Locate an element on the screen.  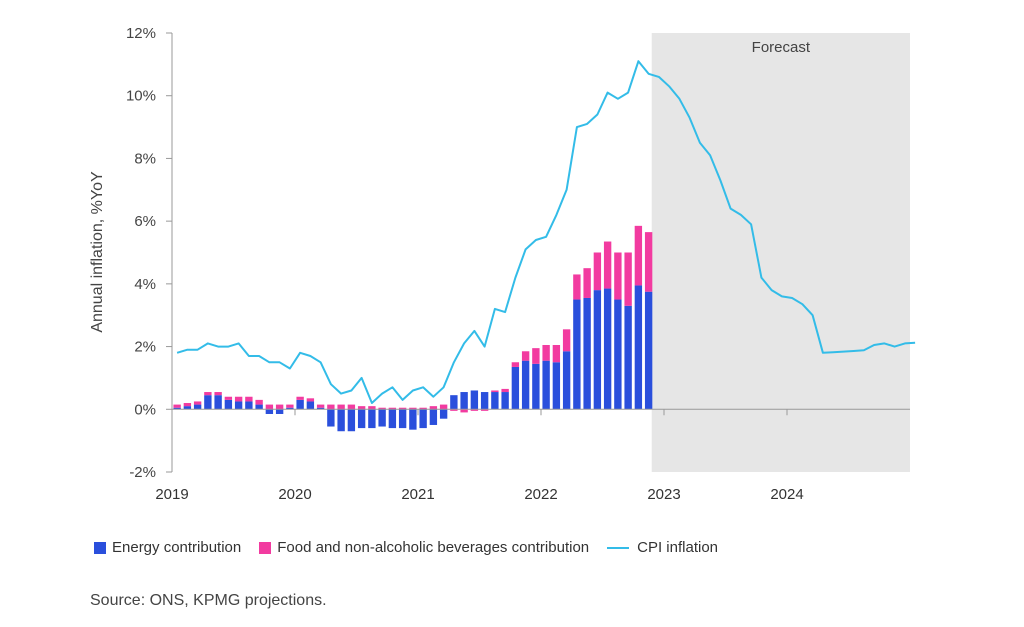
legend-swatch-food is located at coordinates (265, 547).